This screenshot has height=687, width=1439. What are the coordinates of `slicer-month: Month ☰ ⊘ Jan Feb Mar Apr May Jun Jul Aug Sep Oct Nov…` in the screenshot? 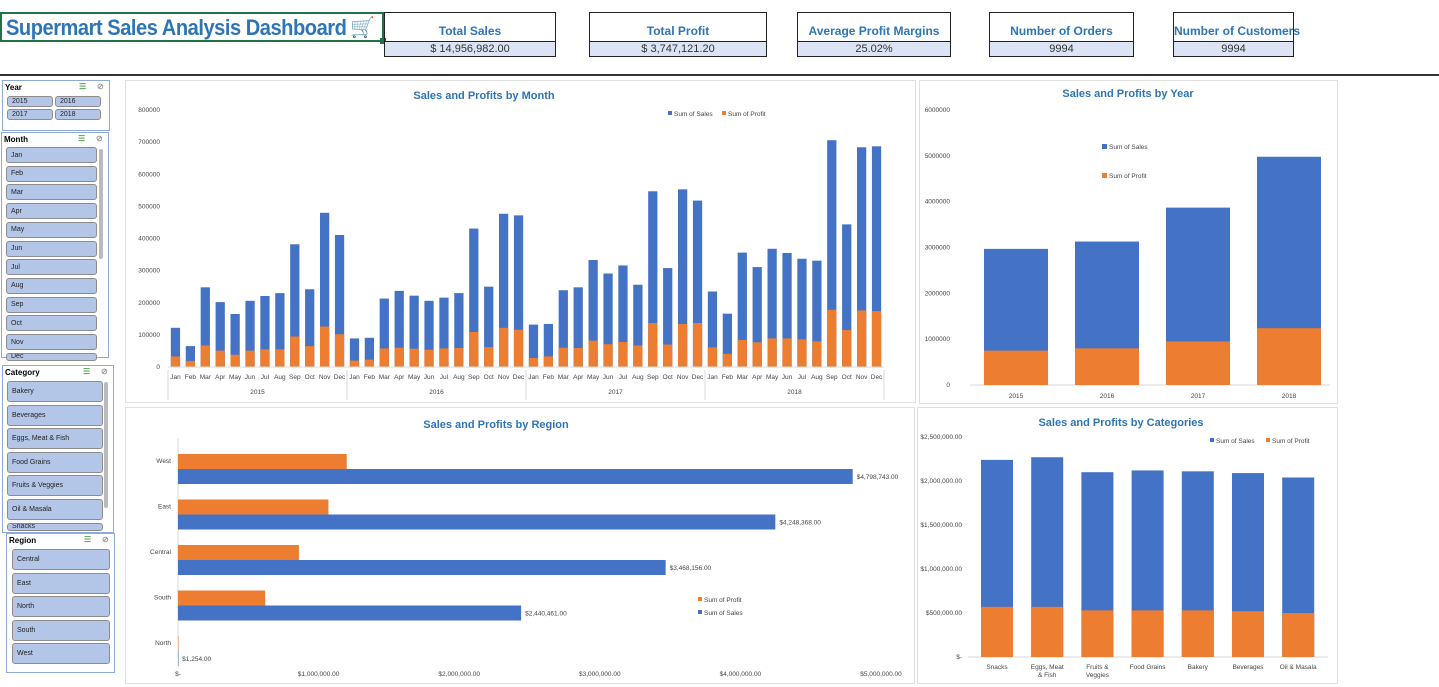 It's located at (55, 246).